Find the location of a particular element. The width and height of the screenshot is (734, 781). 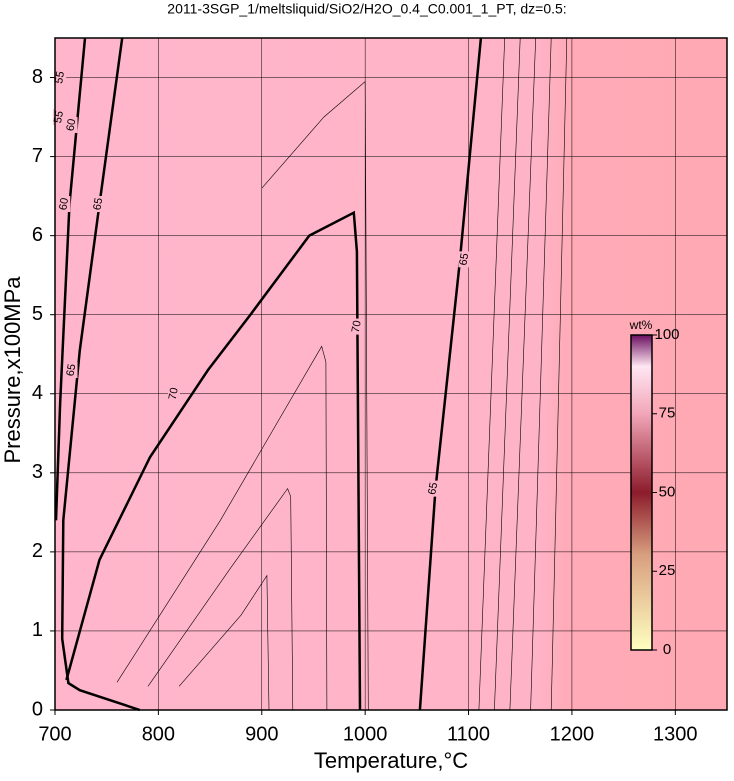

colorbar-label: wt% is located at coordinates (641, 325).